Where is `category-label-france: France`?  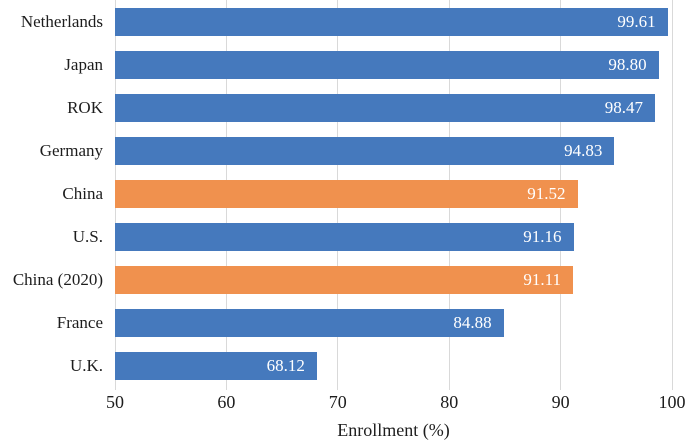 category-label-france: France is located at coordinates (79, 322).